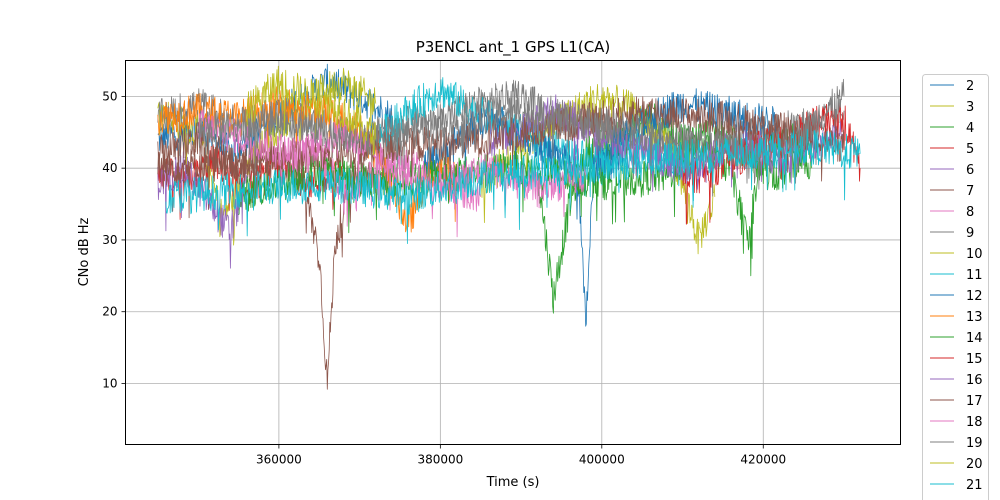 The height and width of the screenshot is (500, 1000). Describe the element at coordinates (974, 317) in the screenshot. I see `legend-label-13: 13` at that location.